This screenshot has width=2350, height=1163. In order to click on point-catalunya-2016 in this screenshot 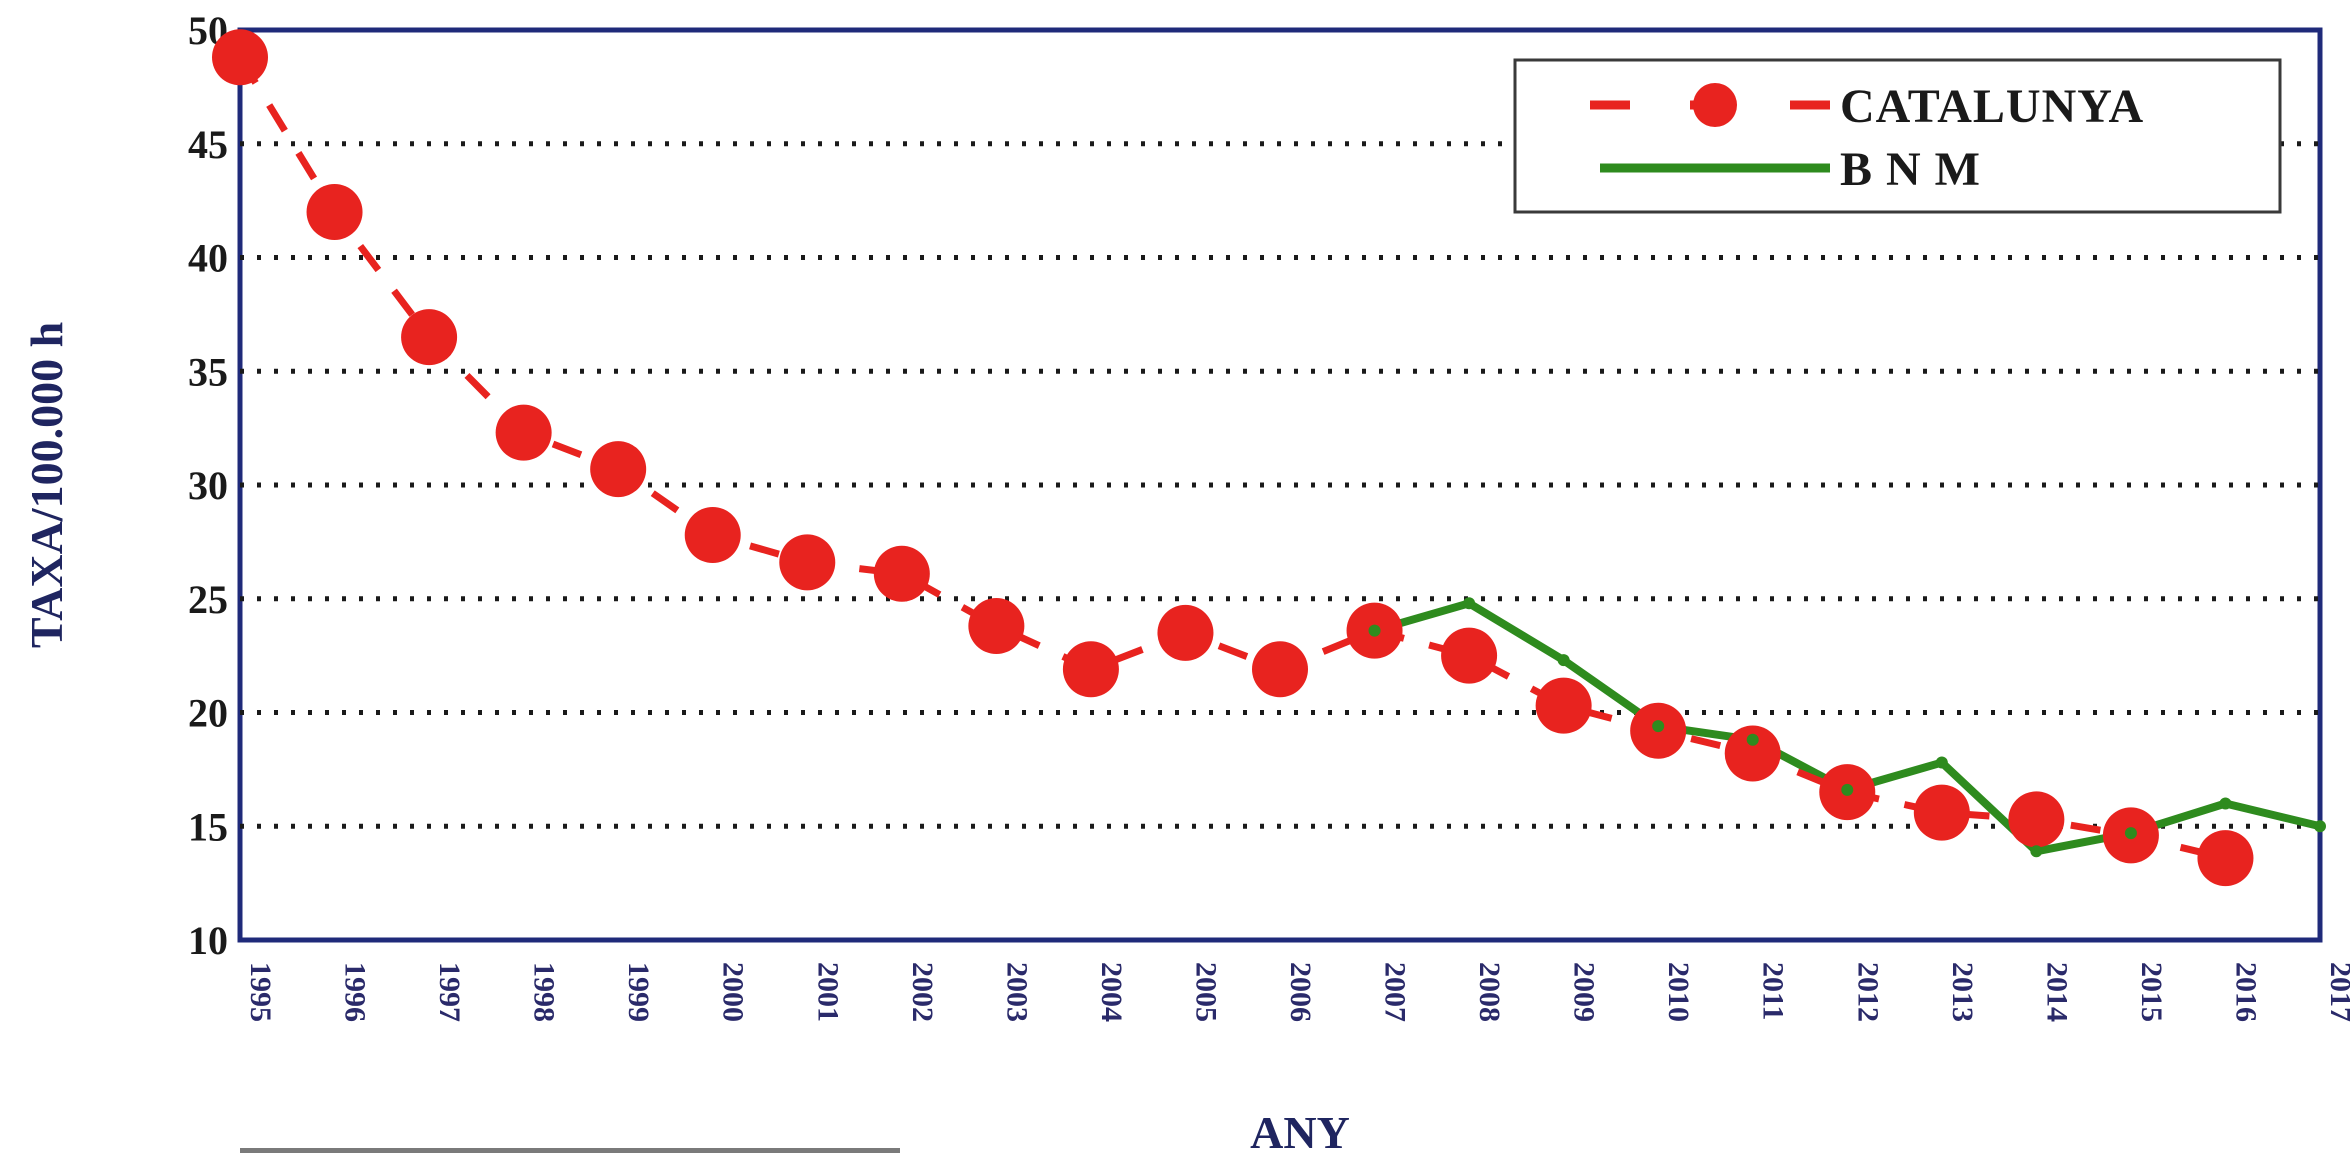, I will do `click(2225, 858)`.